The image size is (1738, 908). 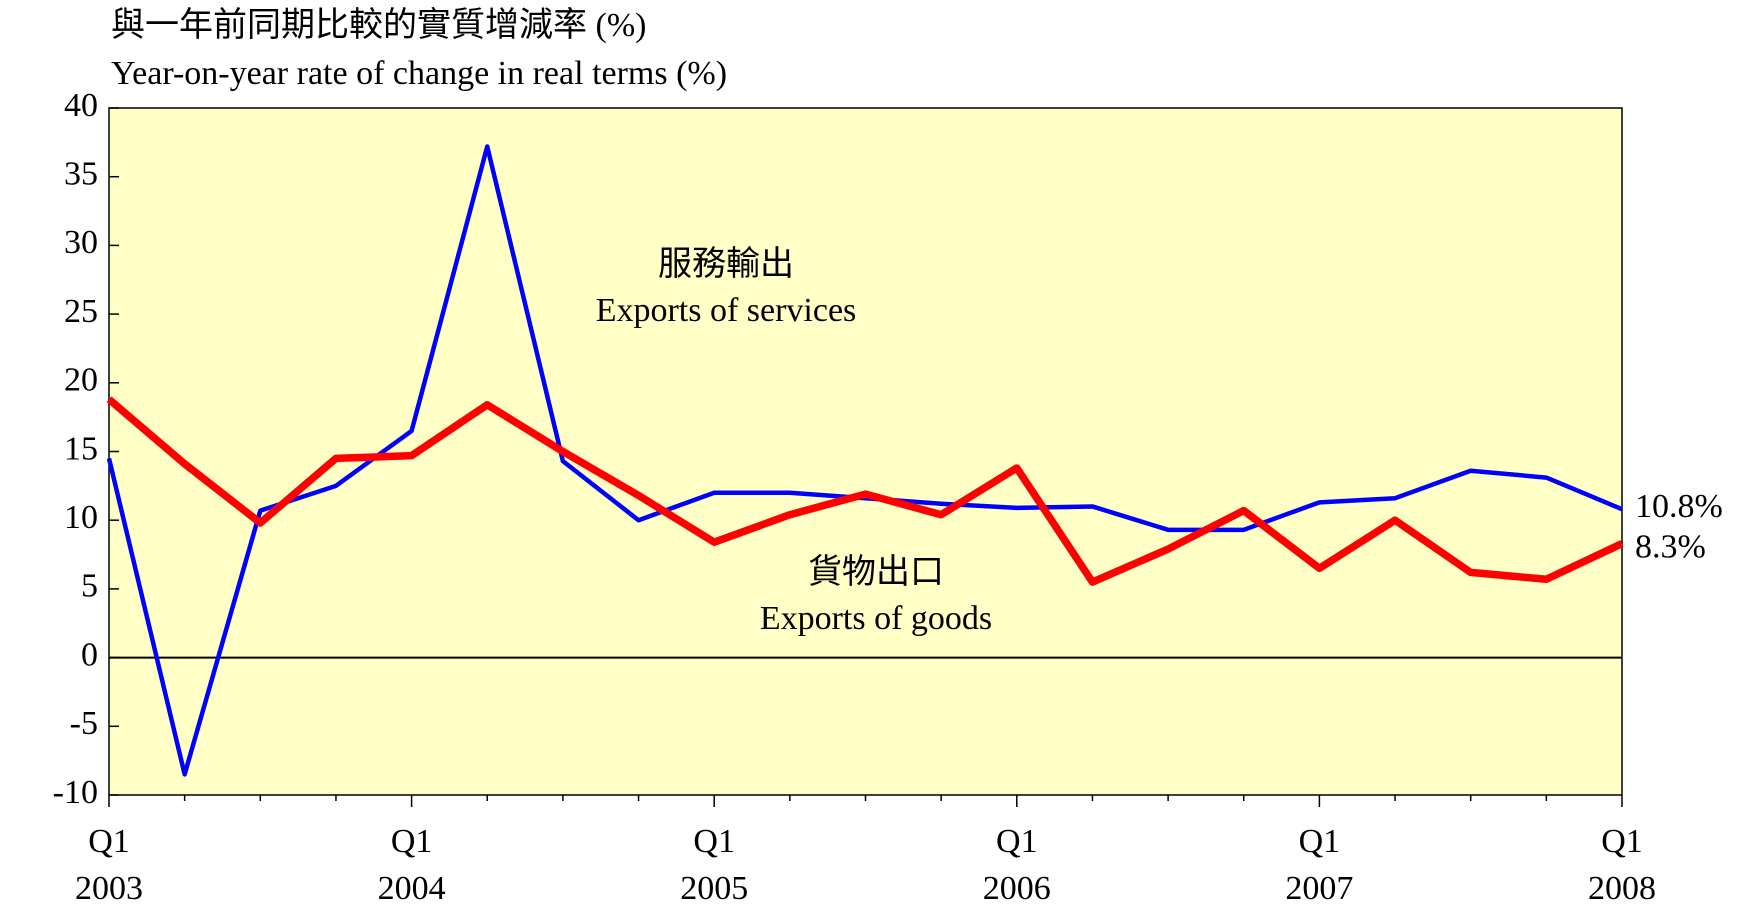 I want to click on y-tick-label: 10, so click(x=81, y=517).